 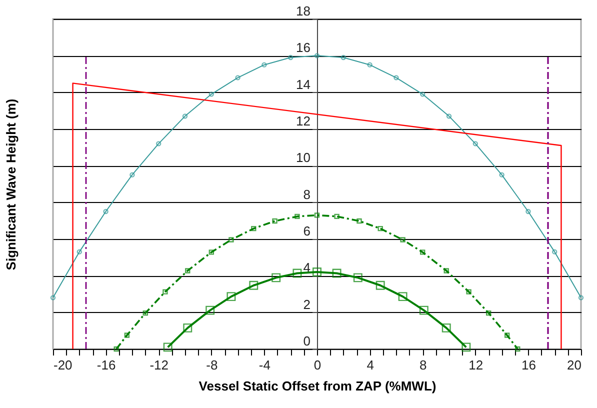 What do you see at coordinates (317, 386) in the screenshot?
I see `x-axis-title: Vessel Static Offset from ZAP (%MWL)` at bounding box center [317, 386].